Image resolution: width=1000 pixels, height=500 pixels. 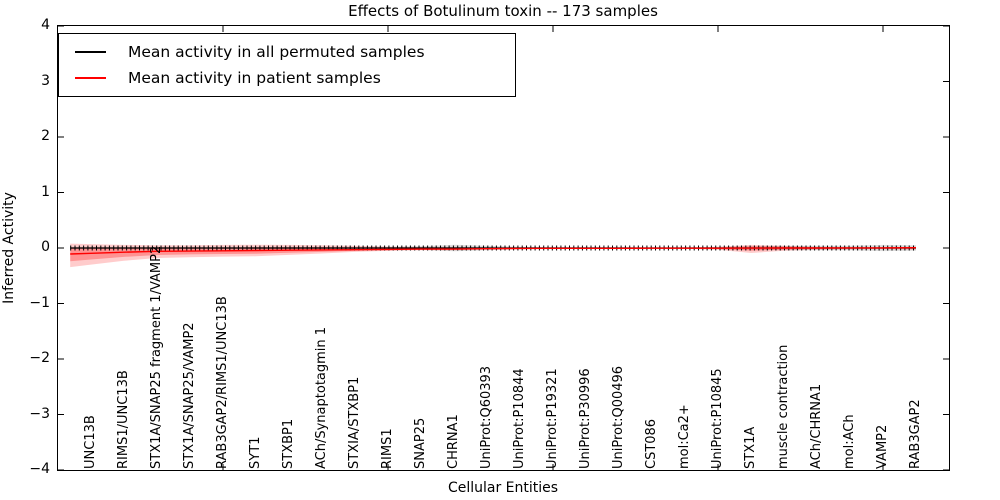 I want to click on legend-label-permuted: Mean activity in all permuted samples, so click(x=276, y=52).